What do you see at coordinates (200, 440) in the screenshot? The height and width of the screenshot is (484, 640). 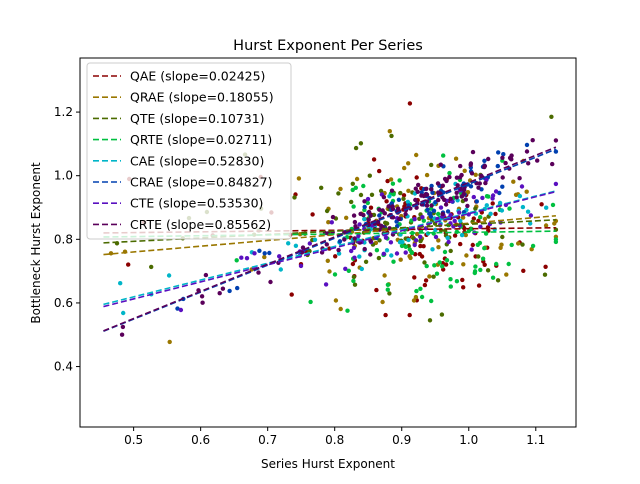 I see `x-tick-label: 0.6` at bounding box center [200, 440].